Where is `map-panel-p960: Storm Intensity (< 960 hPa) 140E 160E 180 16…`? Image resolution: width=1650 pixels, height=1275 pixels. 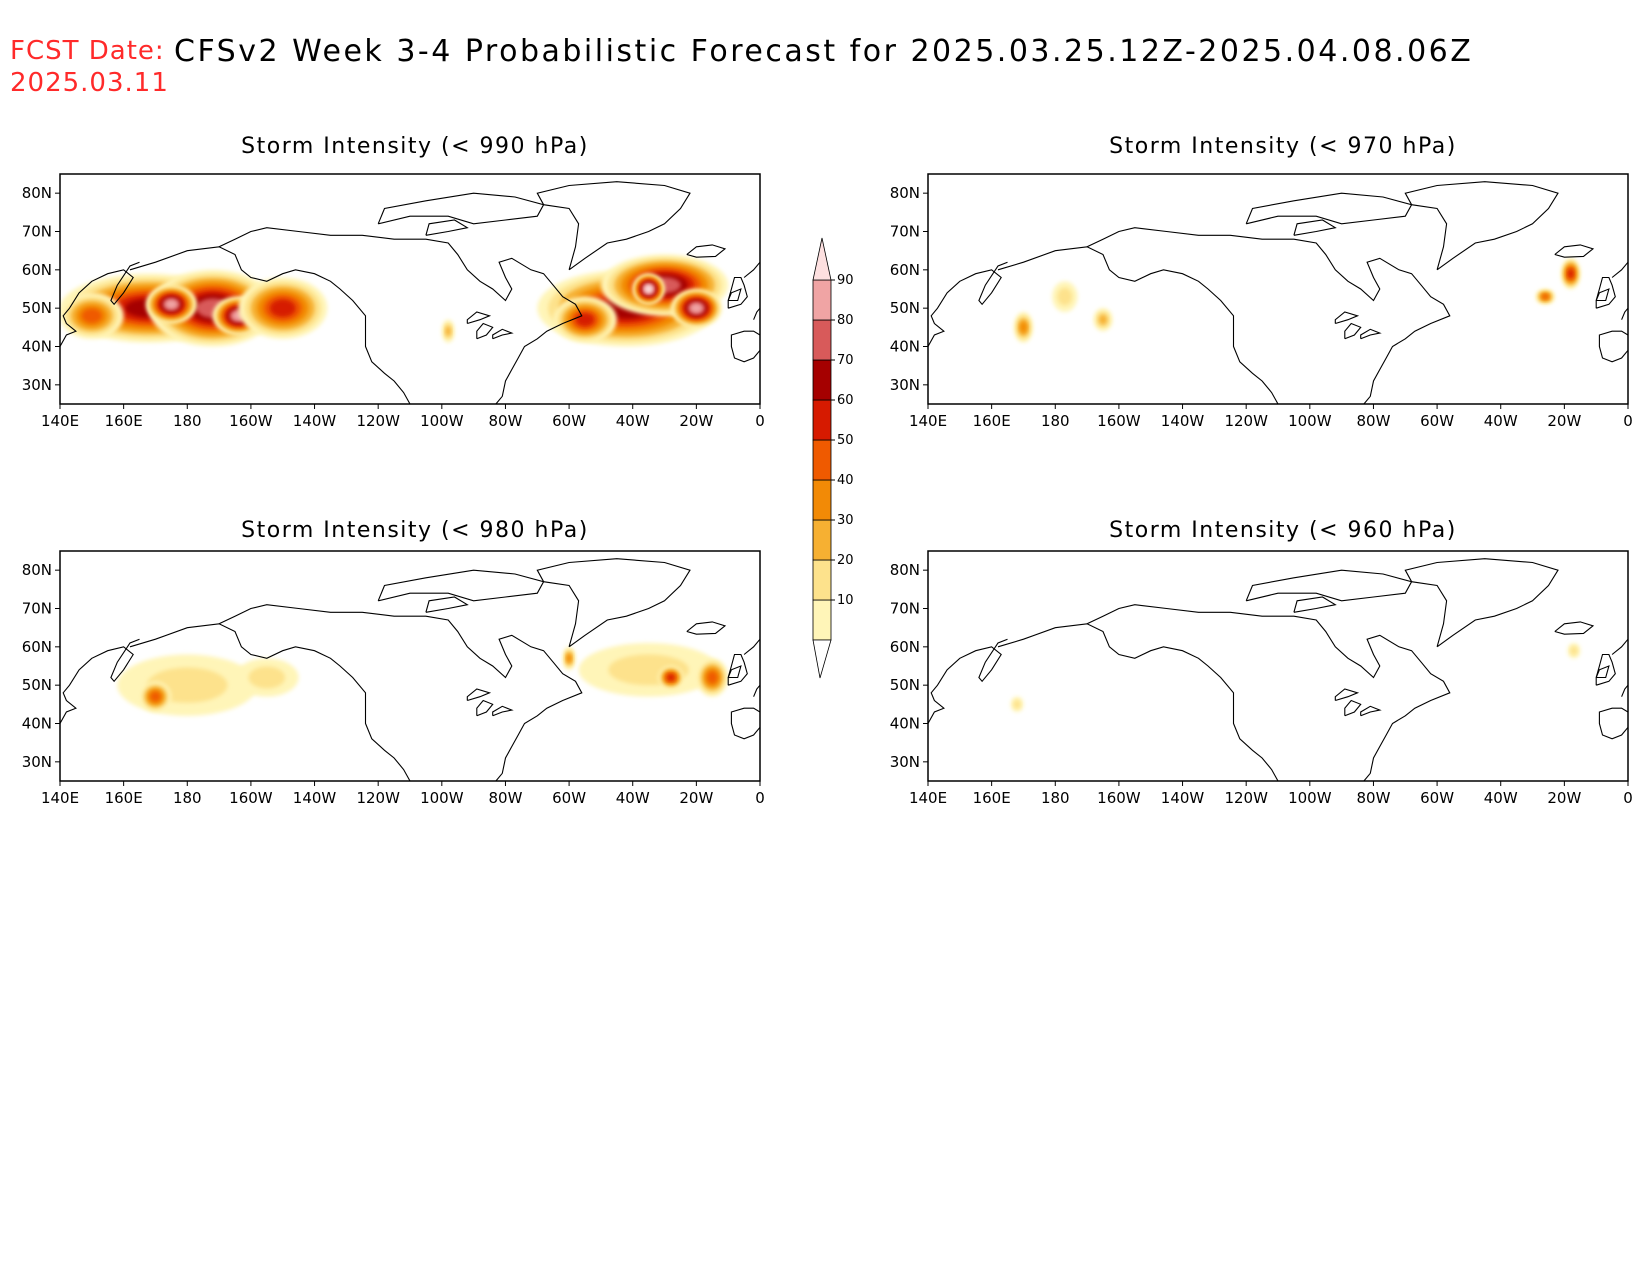 map-panel-p960: Storm Intensity (< 960 hPa) 140E 160E 180 16… is located at coordinates (1261, 662).